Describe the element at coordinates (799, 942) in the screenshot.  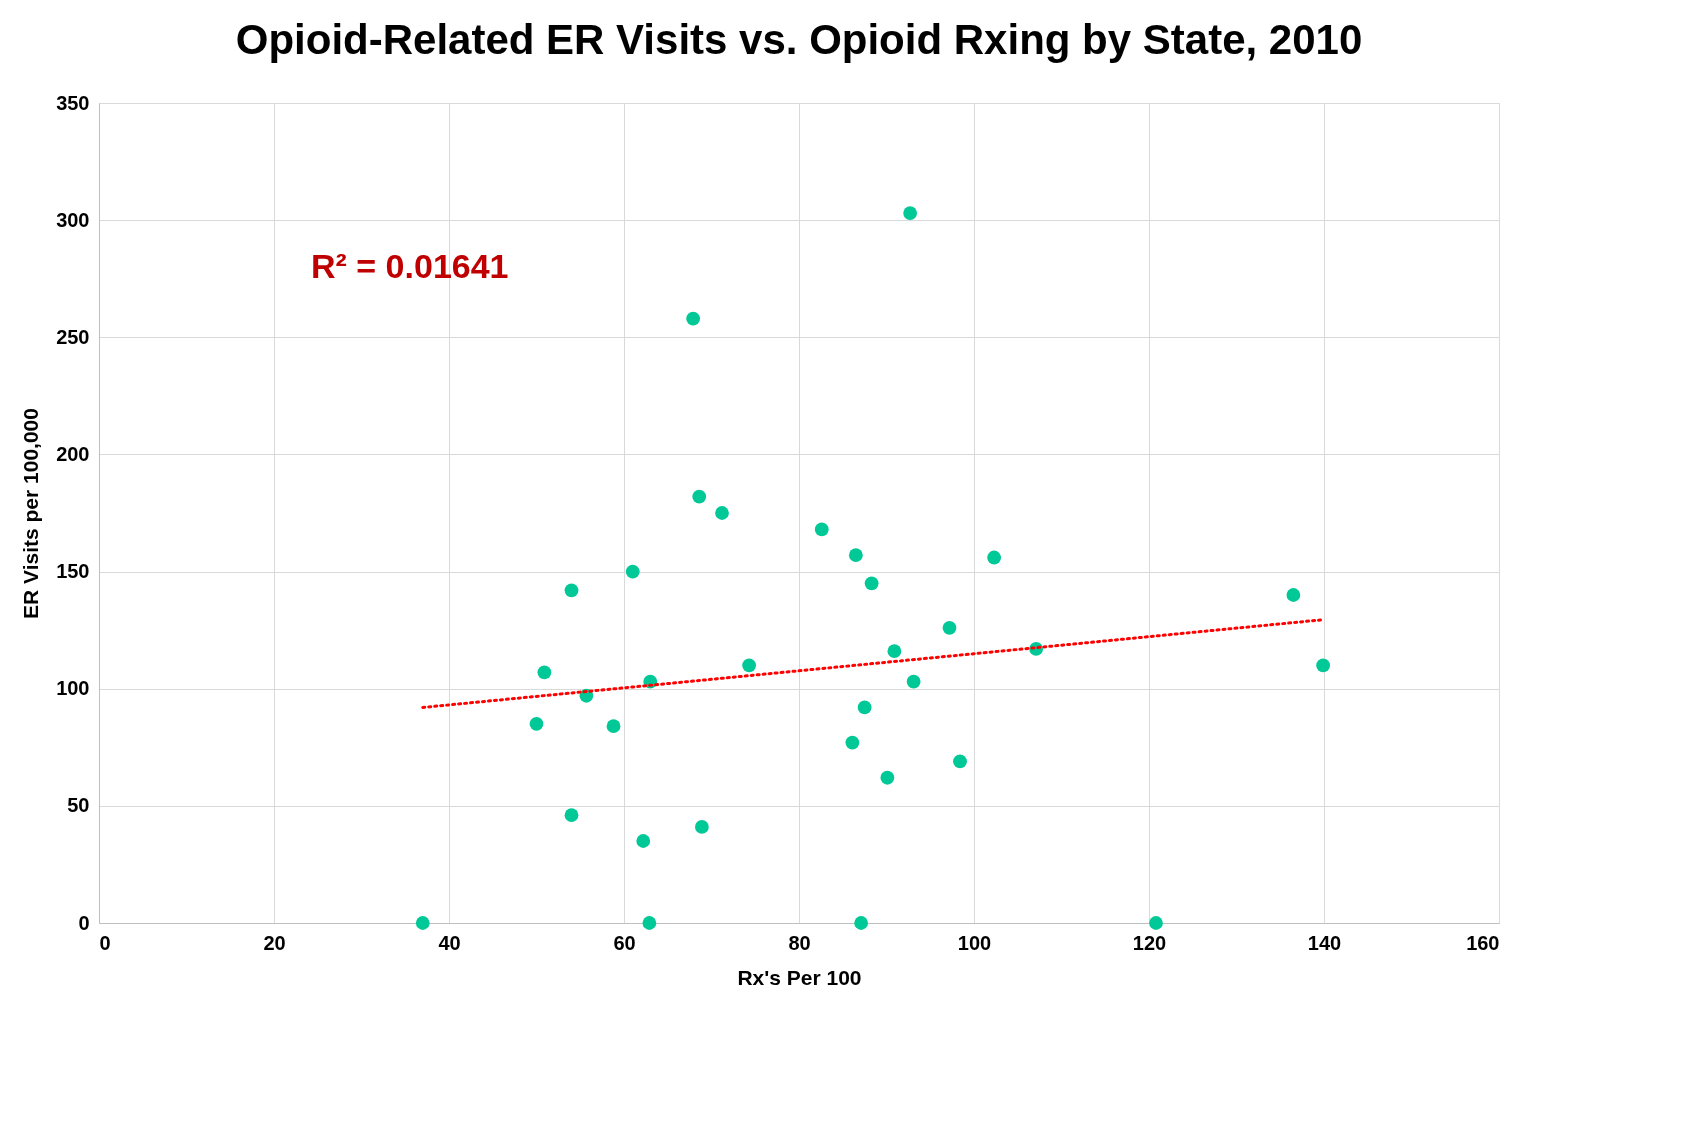
I see `x-tick-label: 80` at that location.